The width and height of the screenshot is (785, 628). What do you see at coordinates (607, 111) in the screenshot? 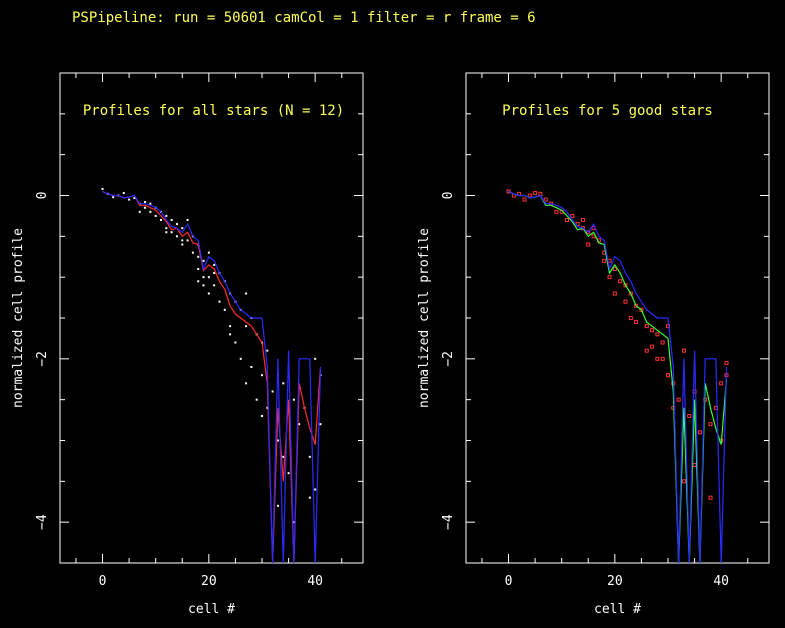
I see `panel-title: Profiles for 5 good stars` at bounding box center [607, 111].